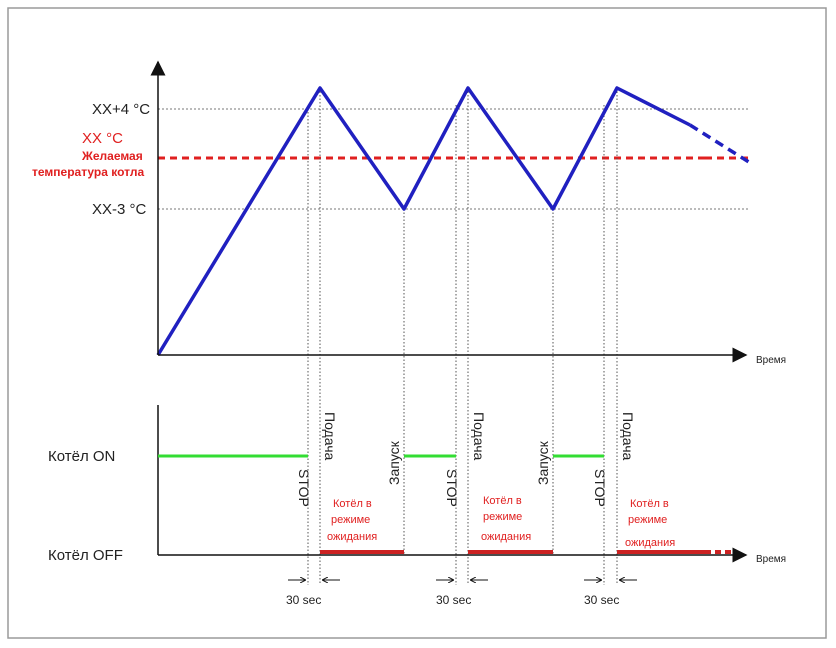 This screenshot has width=836, height=648. I want to click on delay-marker-3: 30 sec, so click(610, 593).